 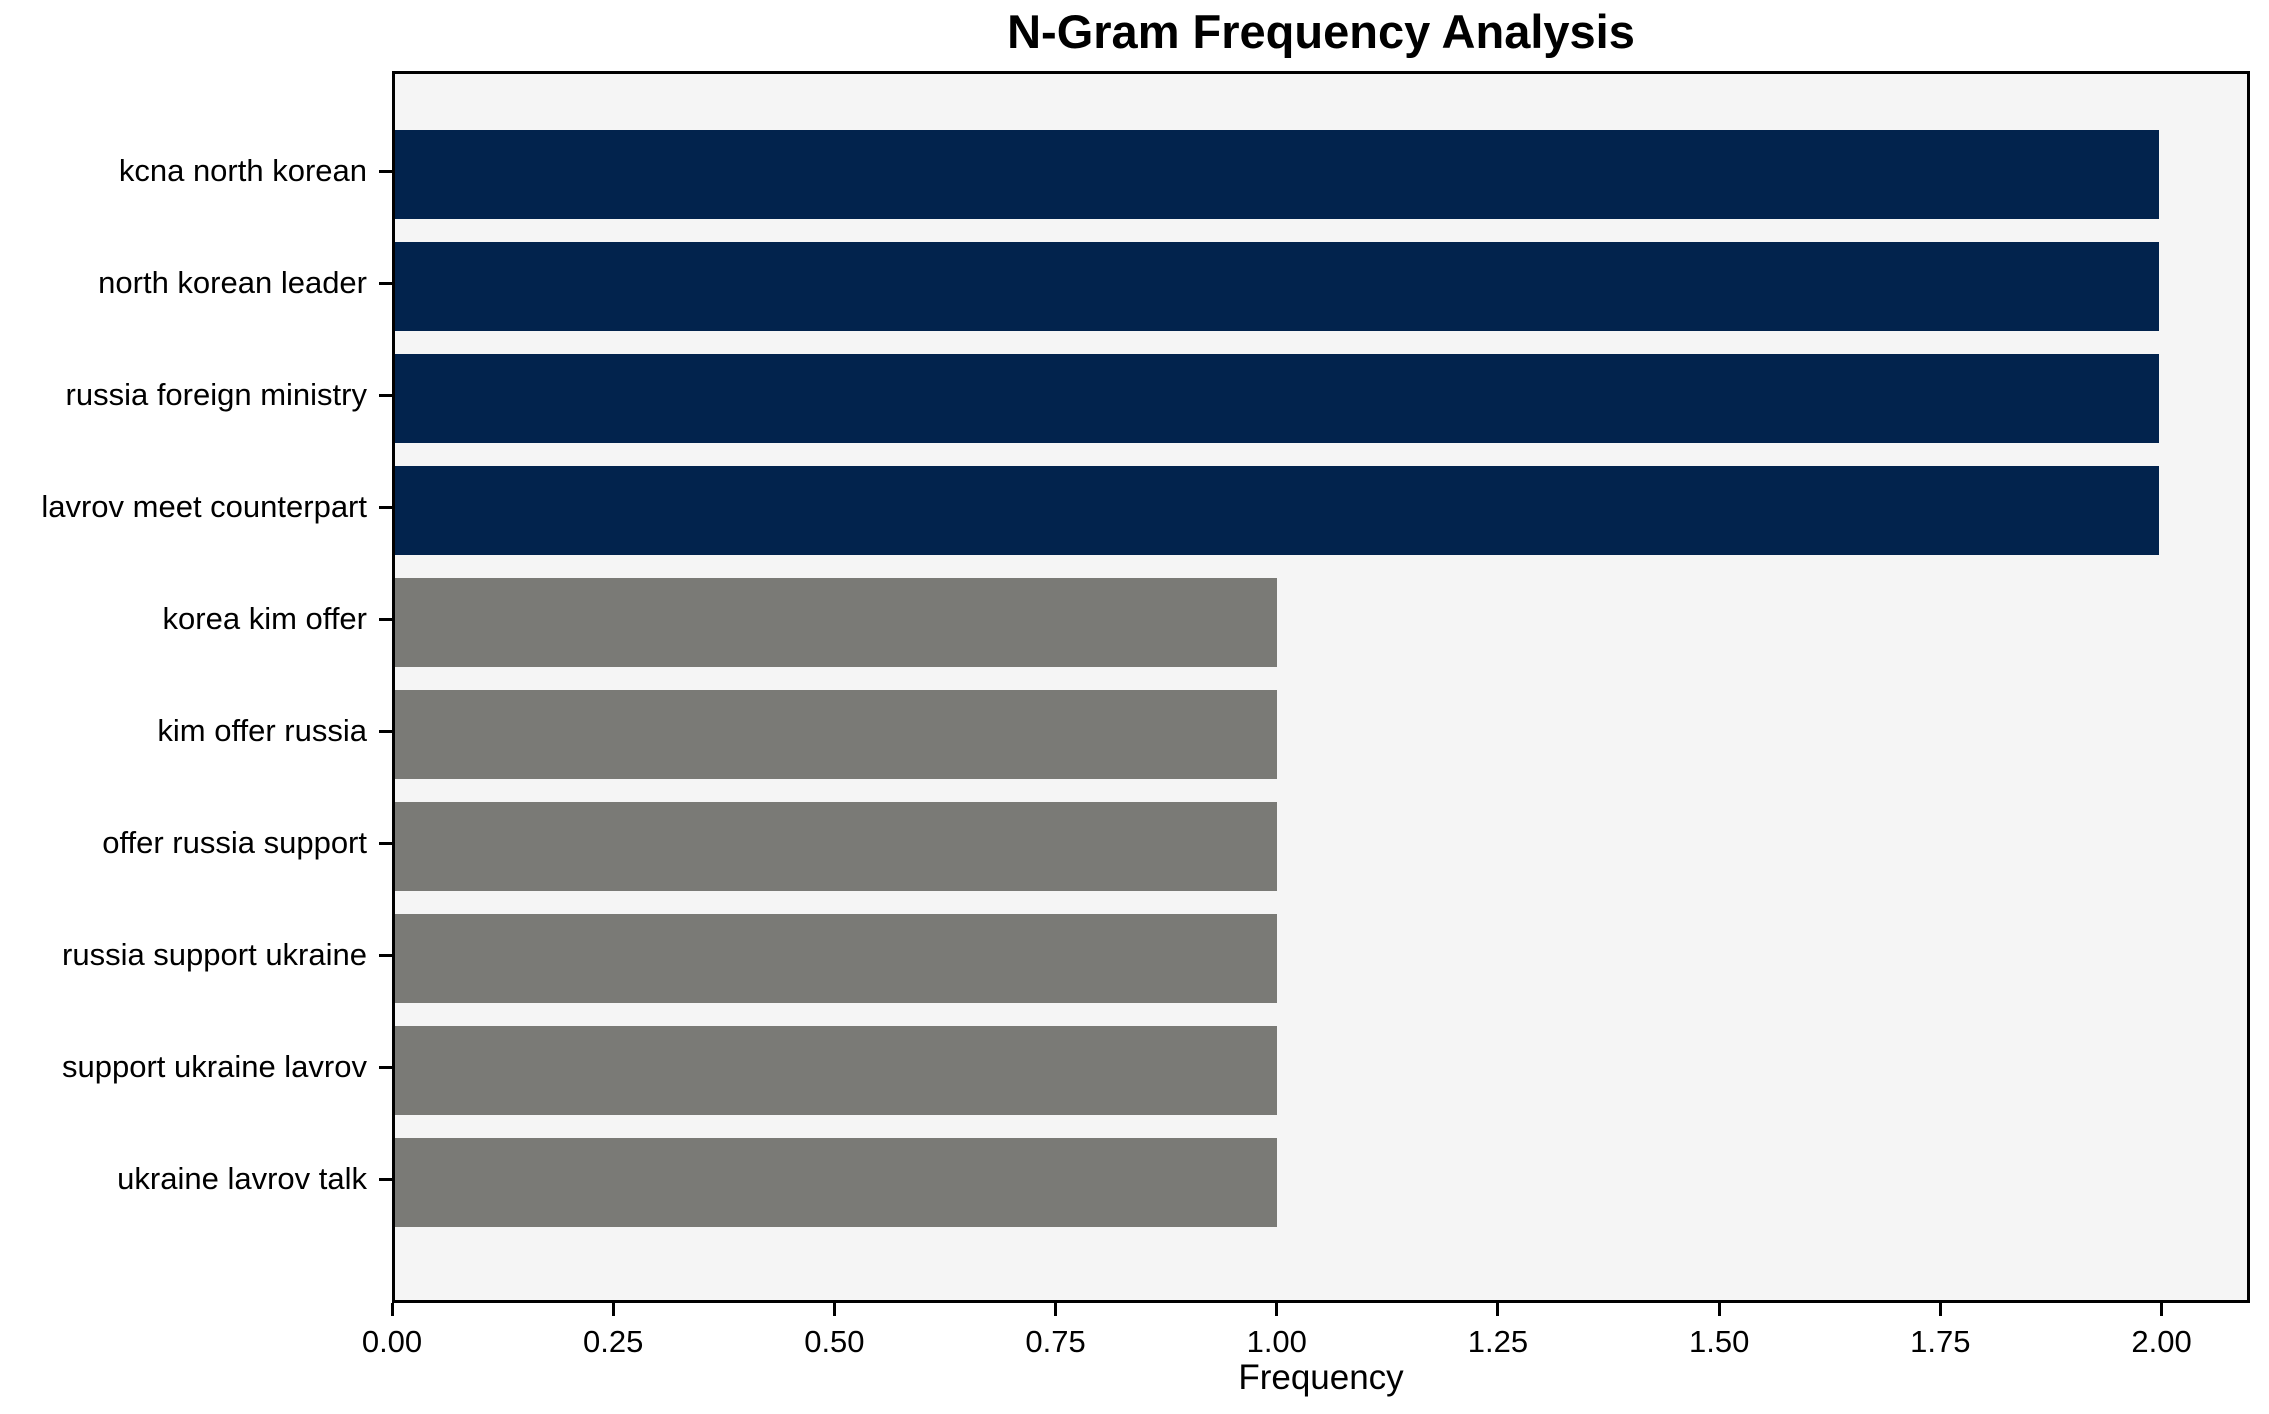 What do you see at coordinates (1719, 1341) in the screenshot?
I see `x-tick-label: 1.50` at bounding box center [1719, 1341].